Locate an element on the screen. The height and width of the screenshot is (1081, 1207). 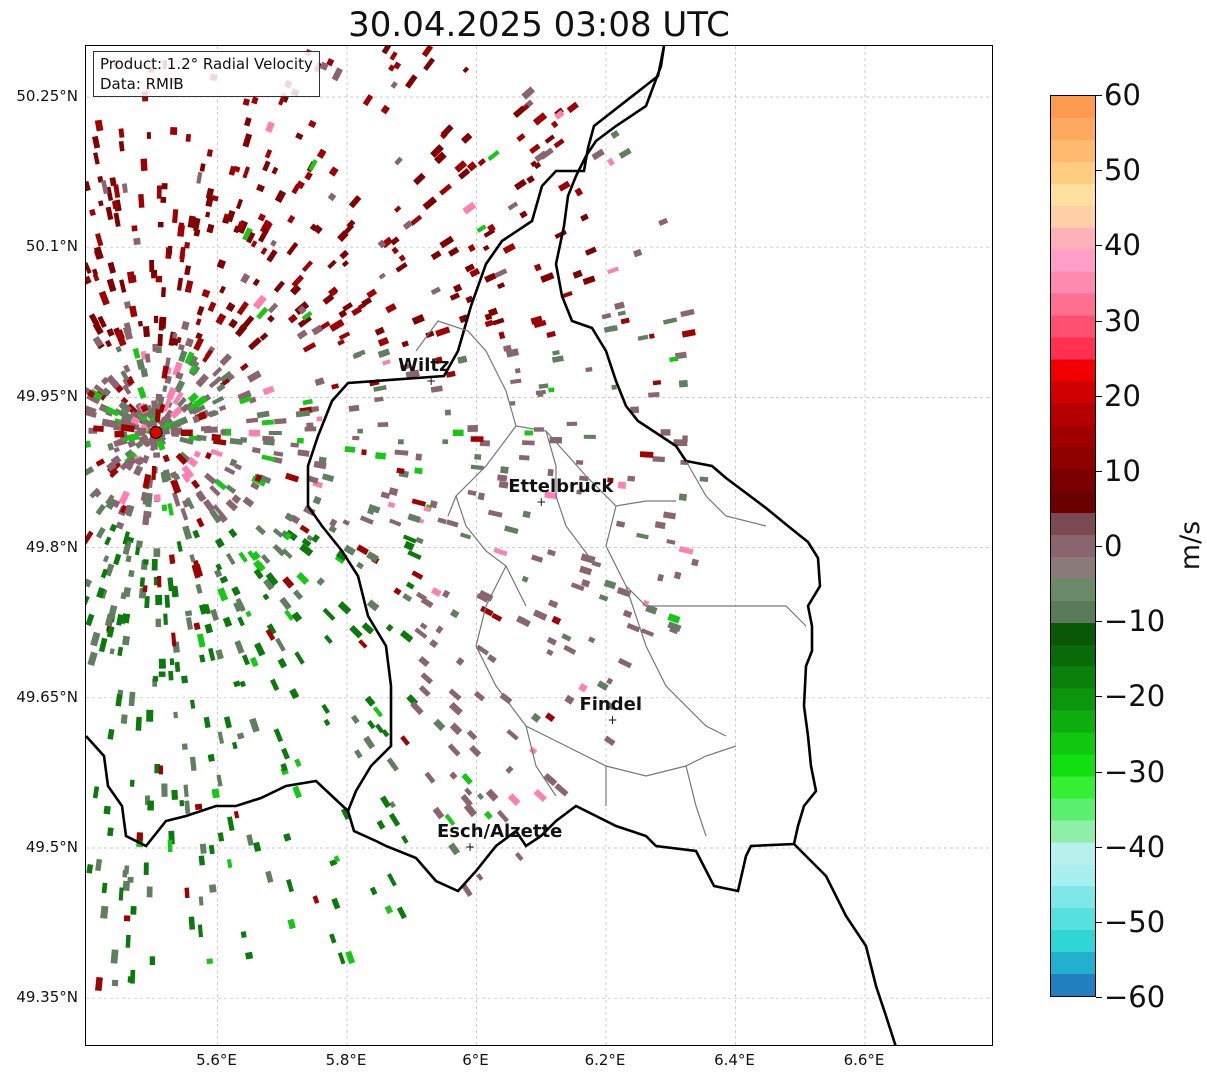
y-tick-label: 49.5°N is located at coordinates (51, 847).